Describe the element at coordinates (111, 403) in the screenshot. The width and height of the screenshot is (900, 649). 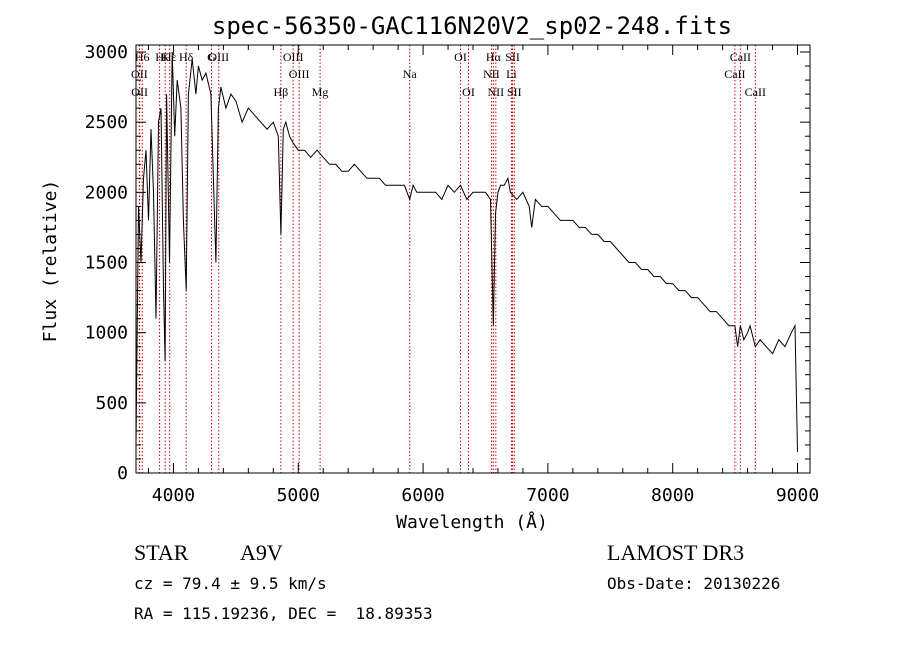
I see `y-tick-label-500: 500` at that location.